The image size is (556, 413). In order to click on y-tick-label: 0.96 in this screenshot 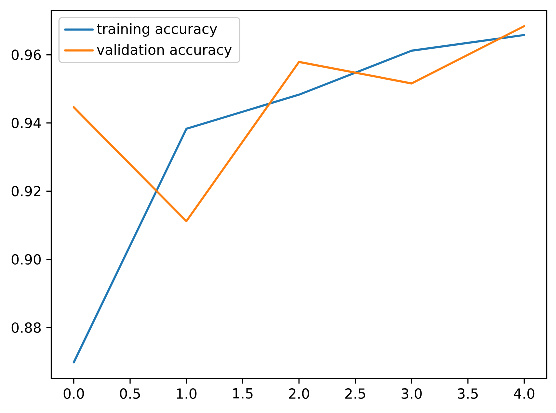, I will do `click(27, 55)`.